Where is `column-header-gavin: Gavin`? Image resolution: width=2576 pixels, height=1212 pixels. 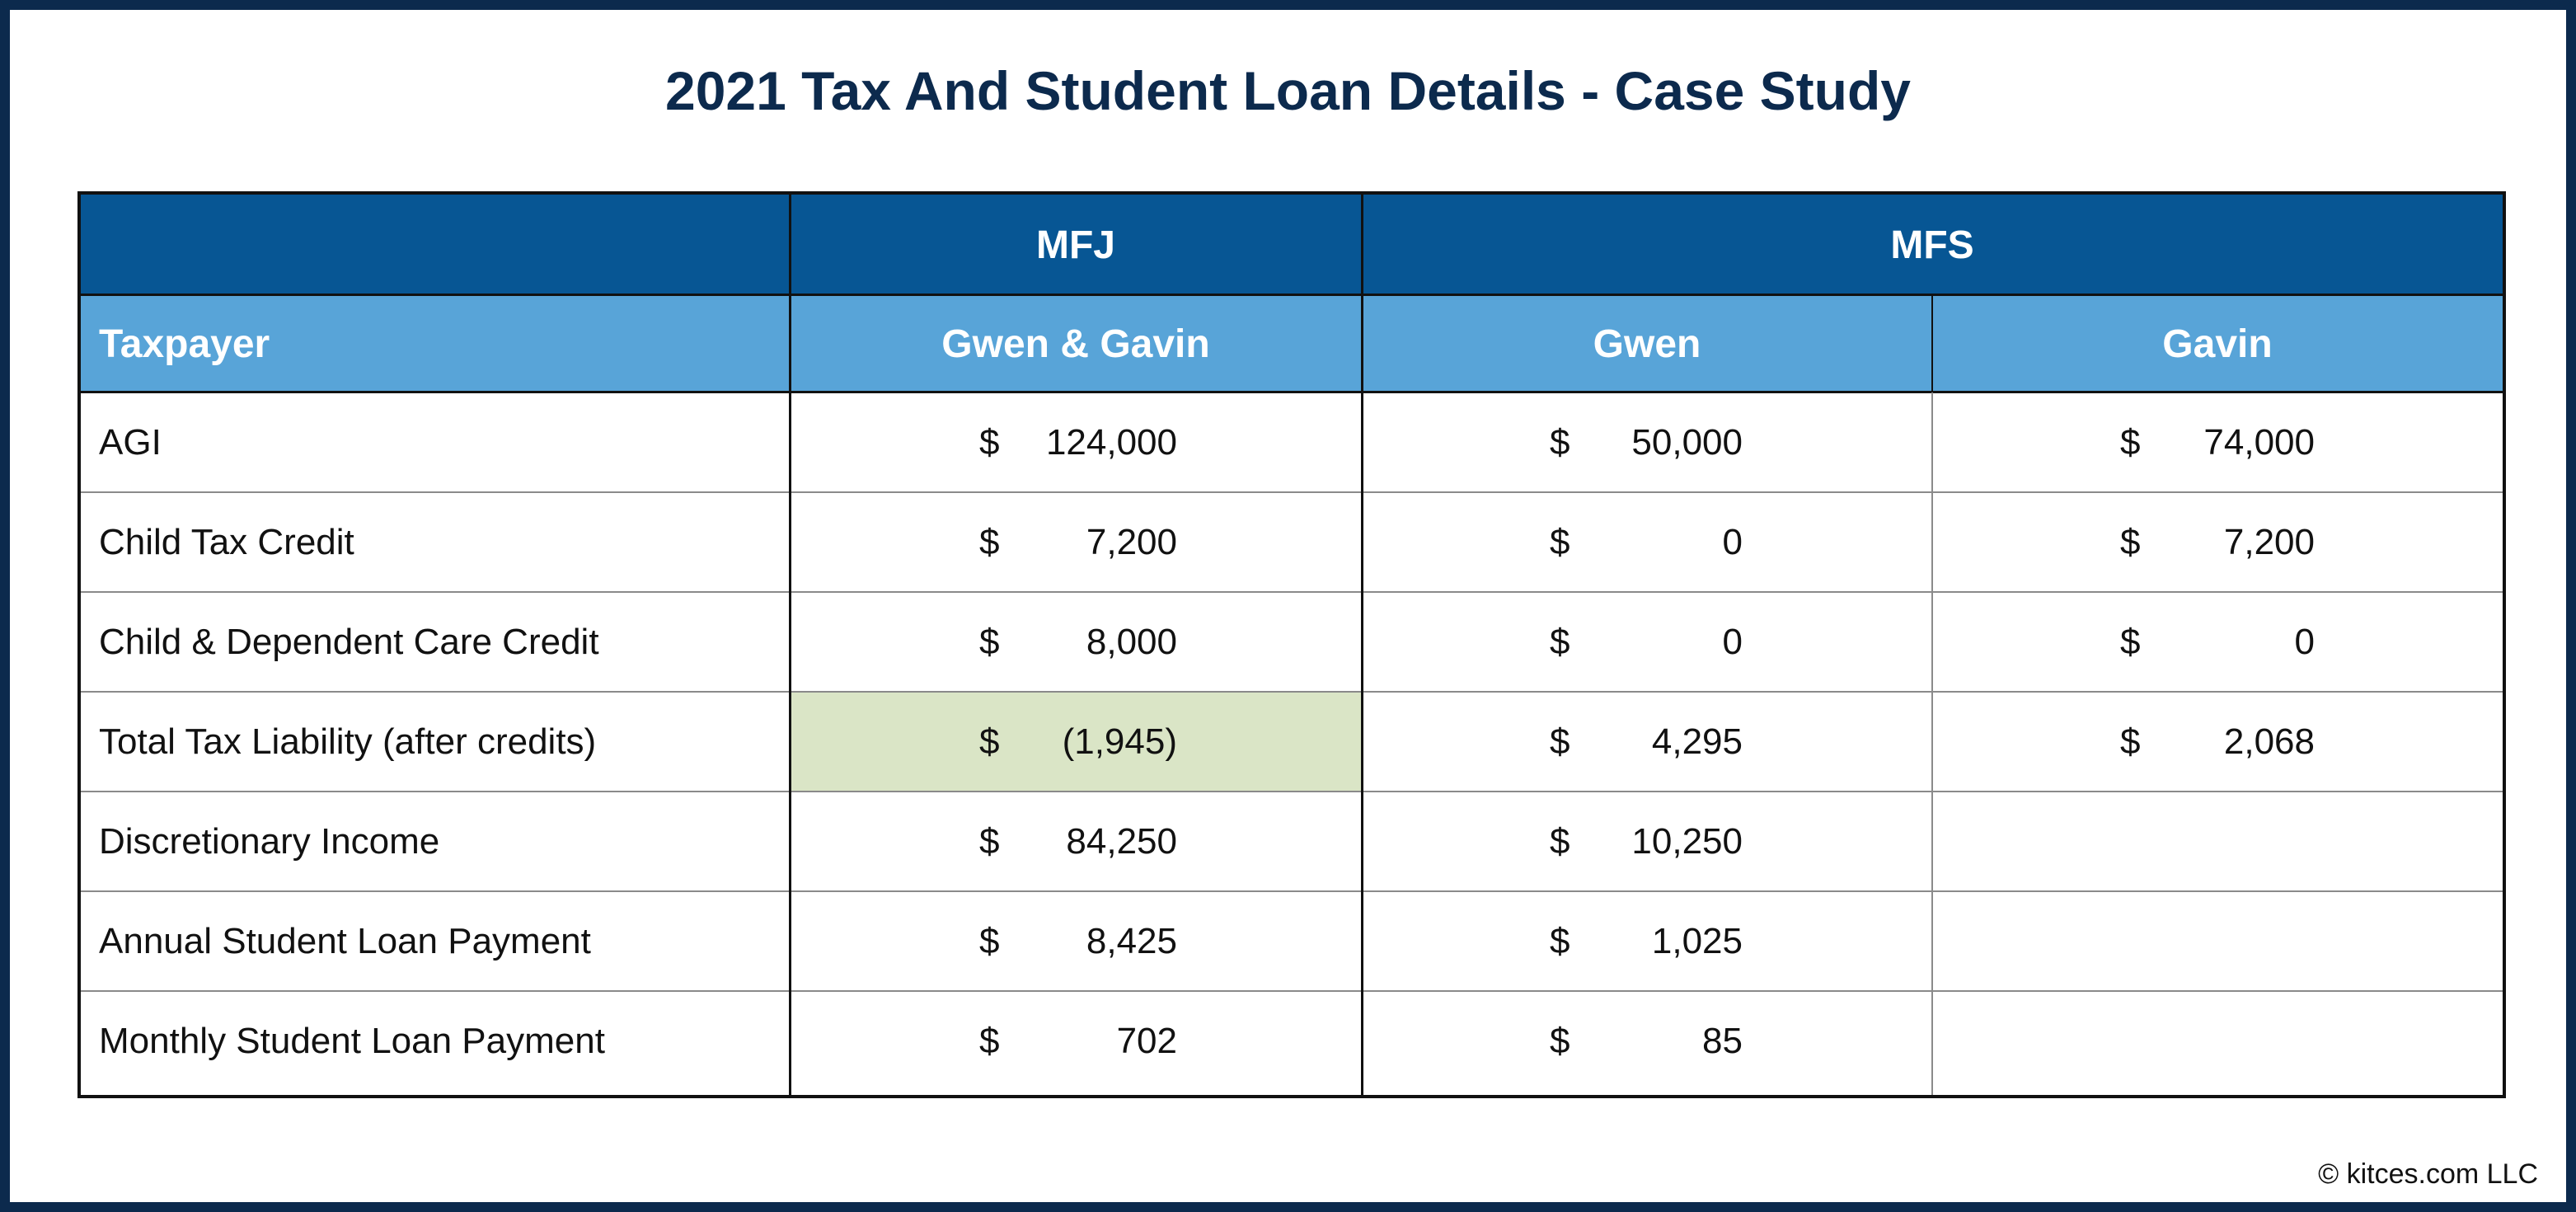 column-header-gavin: Gavin is located at coordinates (2218, 343).